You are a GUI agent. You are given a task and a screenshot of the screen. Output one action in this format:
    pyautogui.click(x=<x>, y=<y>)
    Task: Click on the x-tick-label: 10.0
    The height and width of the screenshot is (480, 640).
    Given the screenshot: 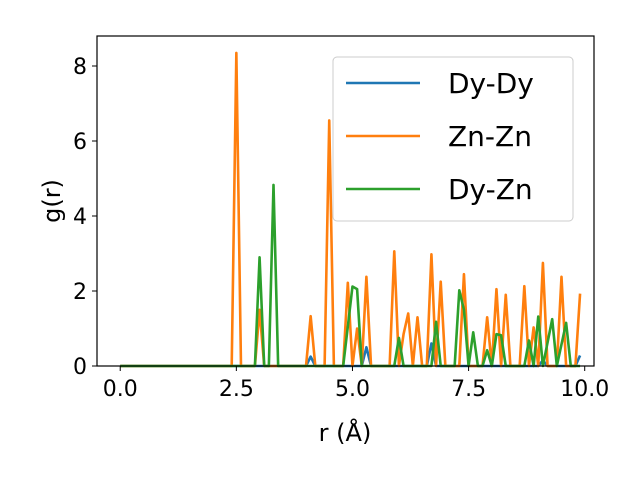 What is the action you would take?
    pyautogui.click(x=584, y=389)
    